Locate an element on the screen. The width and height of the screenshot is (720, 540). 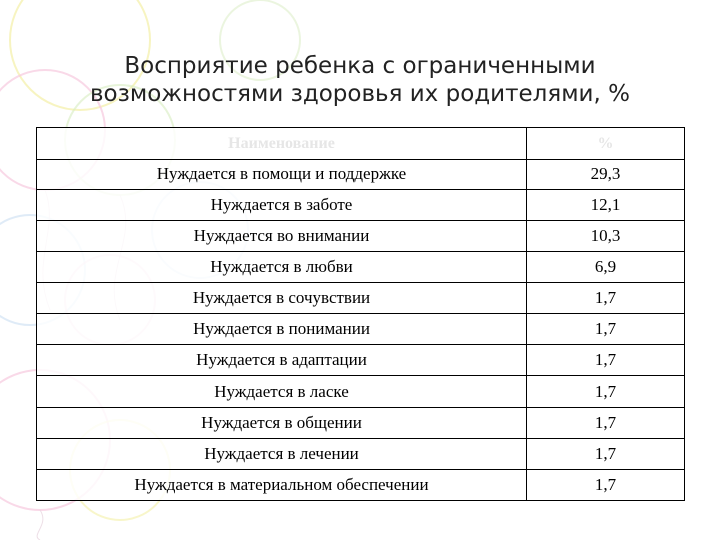
row-name: Нуждается в ласке is located at coordinates (282, 391).